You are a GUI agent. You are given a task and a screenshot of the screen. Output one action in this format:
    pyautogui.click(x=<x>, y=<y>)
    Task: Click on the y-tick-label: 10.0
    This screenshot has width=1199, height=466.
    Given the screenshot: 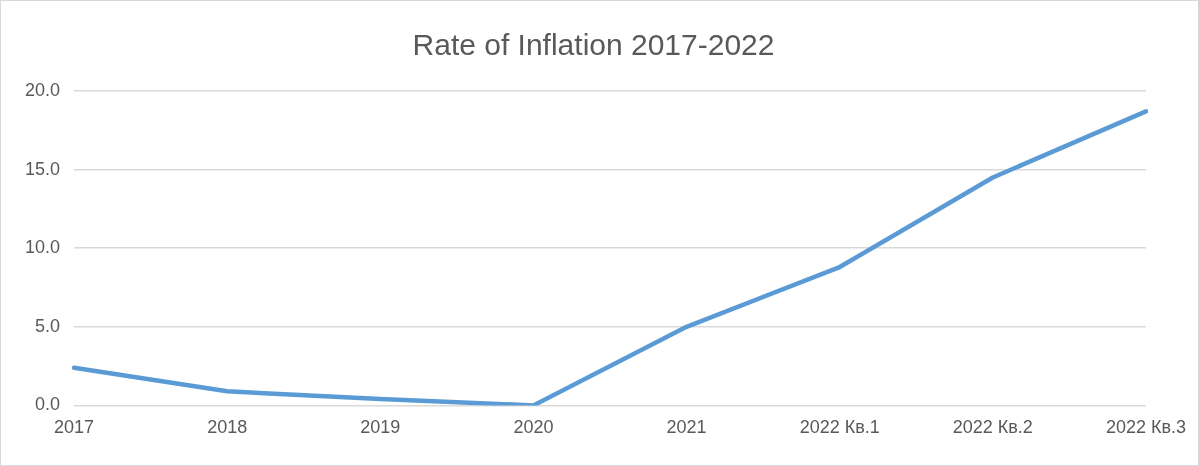 What is the action you would take?
    pyautogui.click(x=42, y=247)
    